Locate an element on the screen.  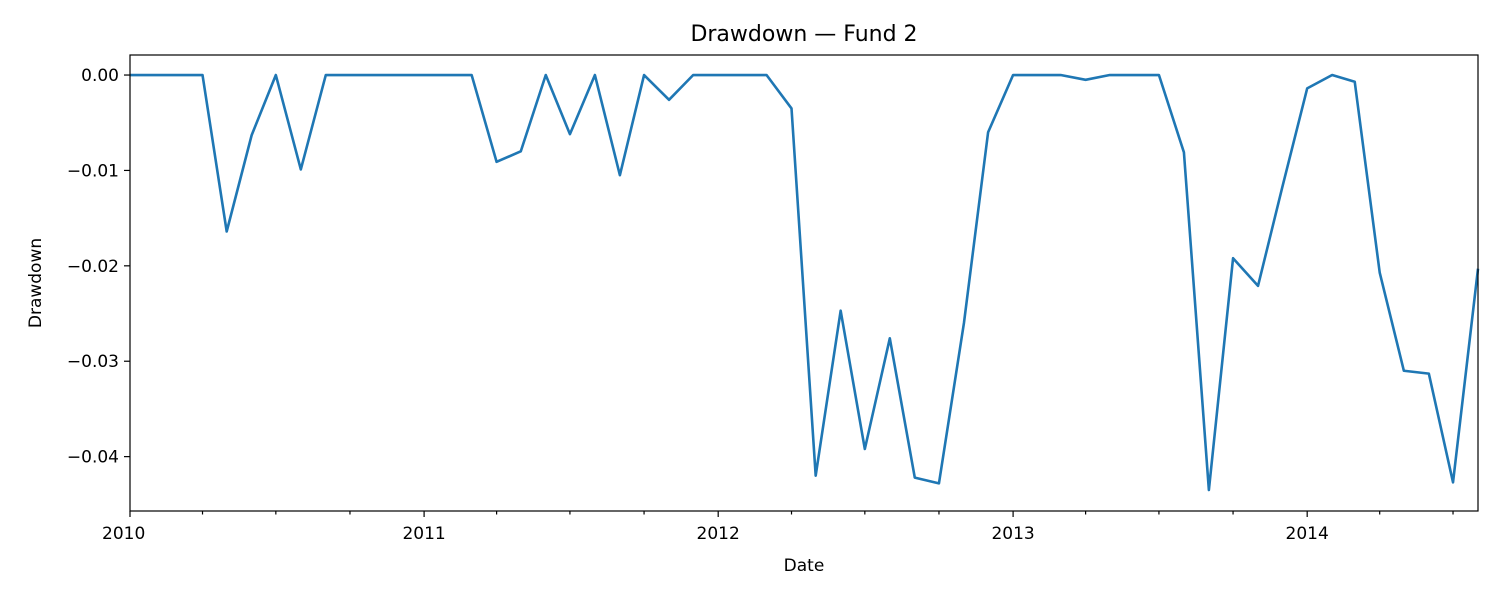
y-tick-label: −0.02 is located at coordinates (93, 267).